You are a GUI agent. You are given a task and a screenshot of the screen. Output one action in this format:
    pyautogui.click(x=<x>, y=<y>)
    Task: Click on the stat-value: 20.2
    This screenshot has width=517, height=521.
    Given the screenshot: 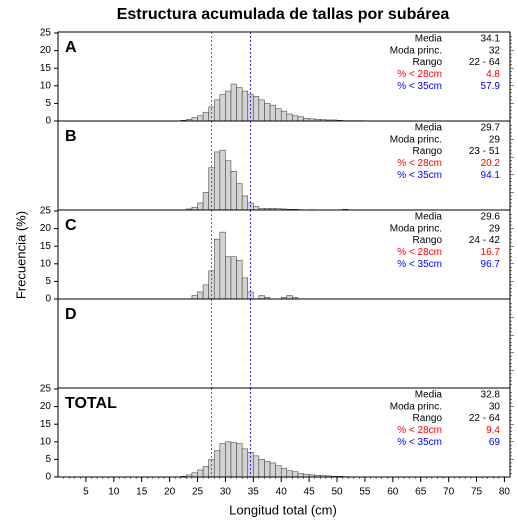 What is the action you would take?
    pyautogui.click(x=491, y=163)
    